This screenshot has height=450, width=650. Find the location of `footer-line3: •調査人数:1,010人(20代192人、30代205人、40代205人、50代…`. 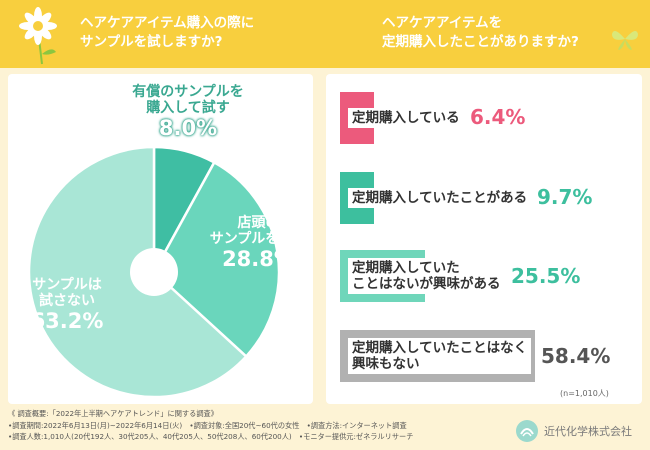

footer-line3: •調査人数:1,010人(20代192人、30代205人、40代205人、50代… is located at coordinates (211, 436).